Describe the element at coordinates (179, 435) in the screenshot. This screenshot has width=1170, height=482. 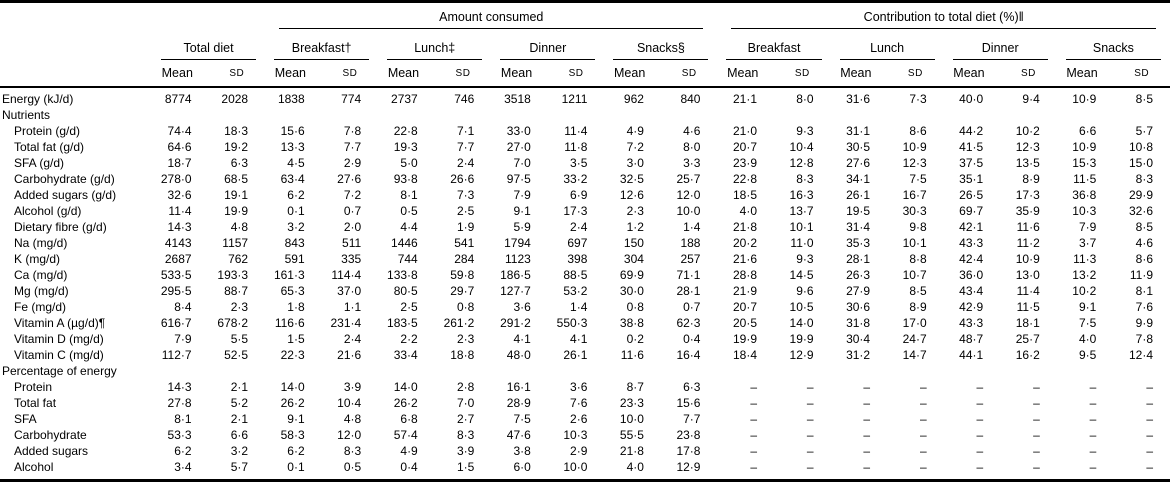
I see `cell-value: 53·3` at that location.